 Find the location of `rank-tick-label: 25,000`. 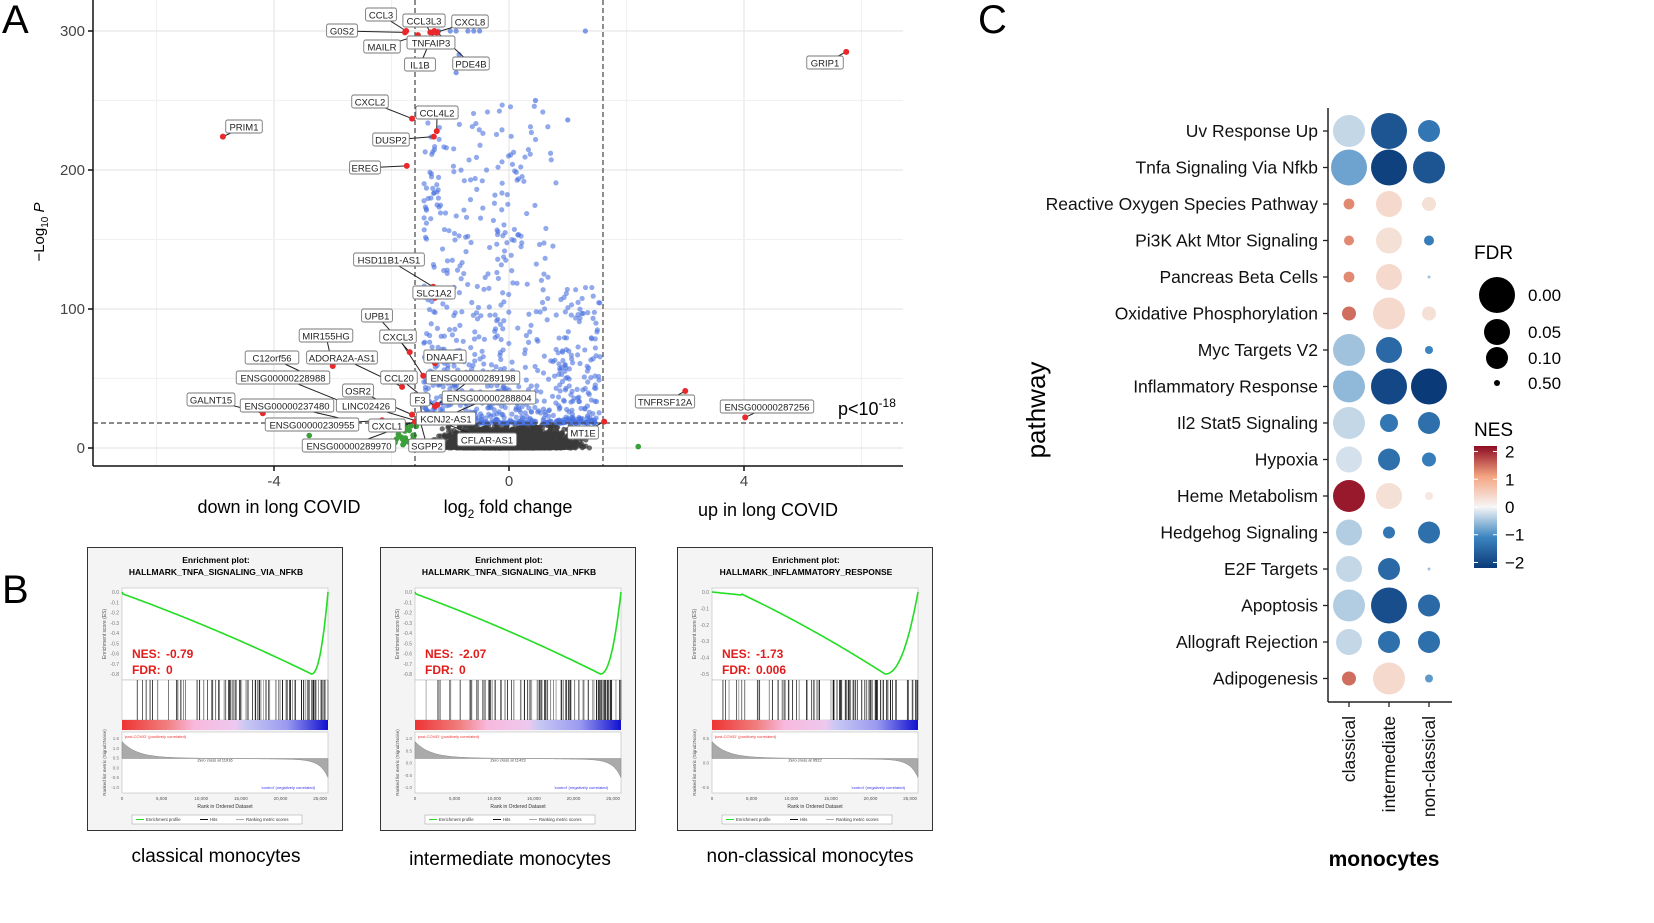

rank-tick-label: 25,000 is located at coordinates (320, 798).